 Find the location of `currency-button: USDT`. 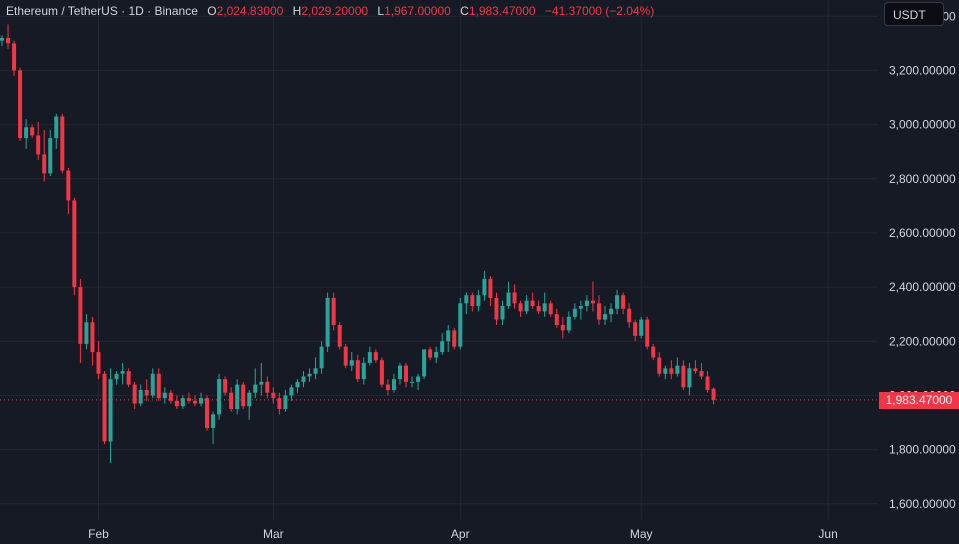

currency-button: USDT is located at coordinates (914, 14).